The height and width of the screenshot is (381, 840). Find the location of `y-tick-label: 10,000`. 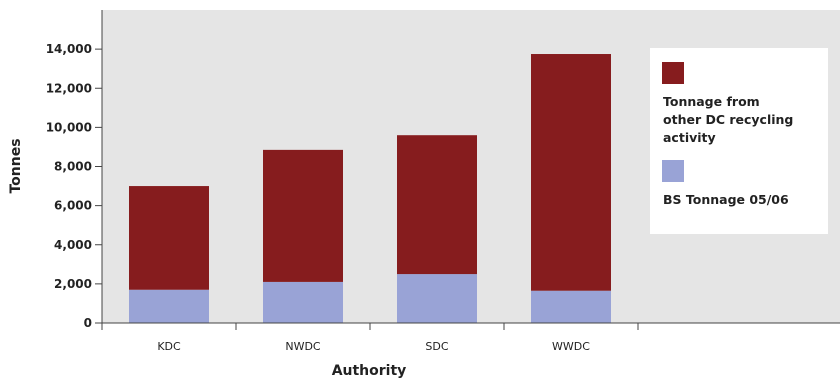

y-tick-label: 10,000 is located at coordinates (69, 127).